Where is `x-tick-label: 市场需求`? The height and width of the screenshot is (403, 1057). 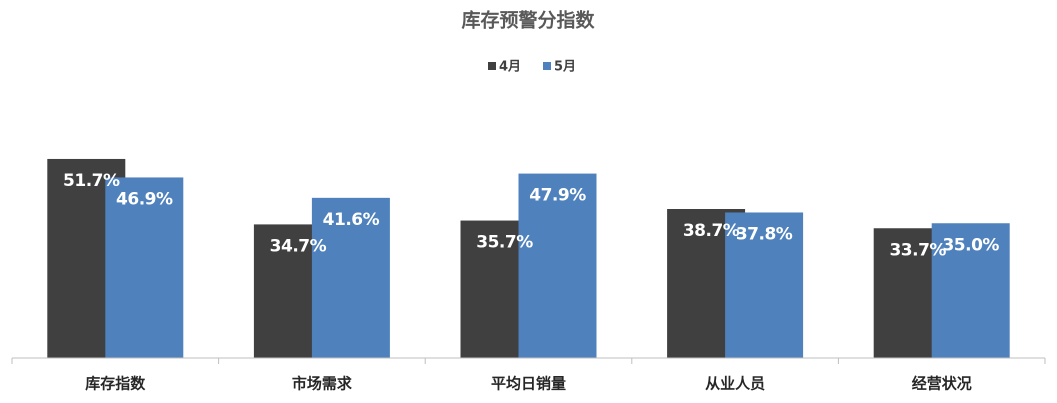 x-tick-label: 市场需求 is located at coordinates (322, 384).